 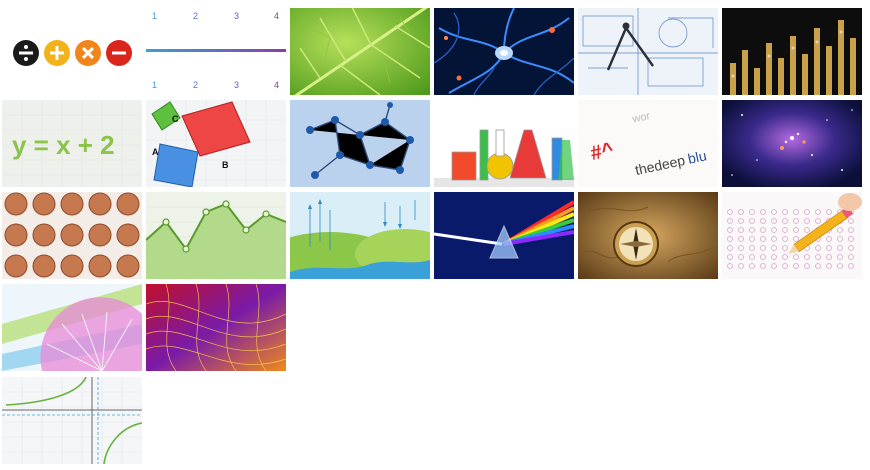 I want to click on tile-bubble-test-pencil, so click(x=792, y=235).